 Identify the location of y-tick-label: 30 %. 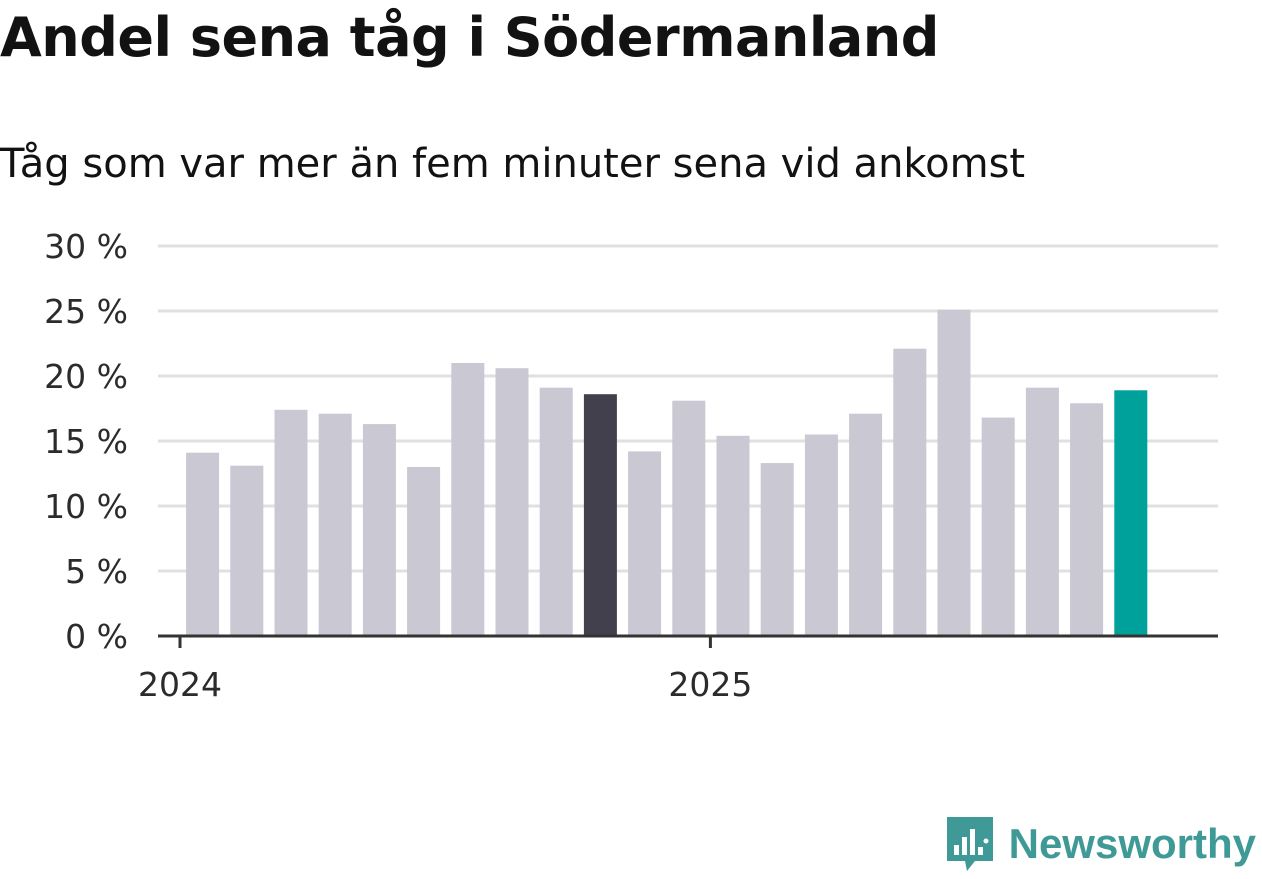
(86, 246).